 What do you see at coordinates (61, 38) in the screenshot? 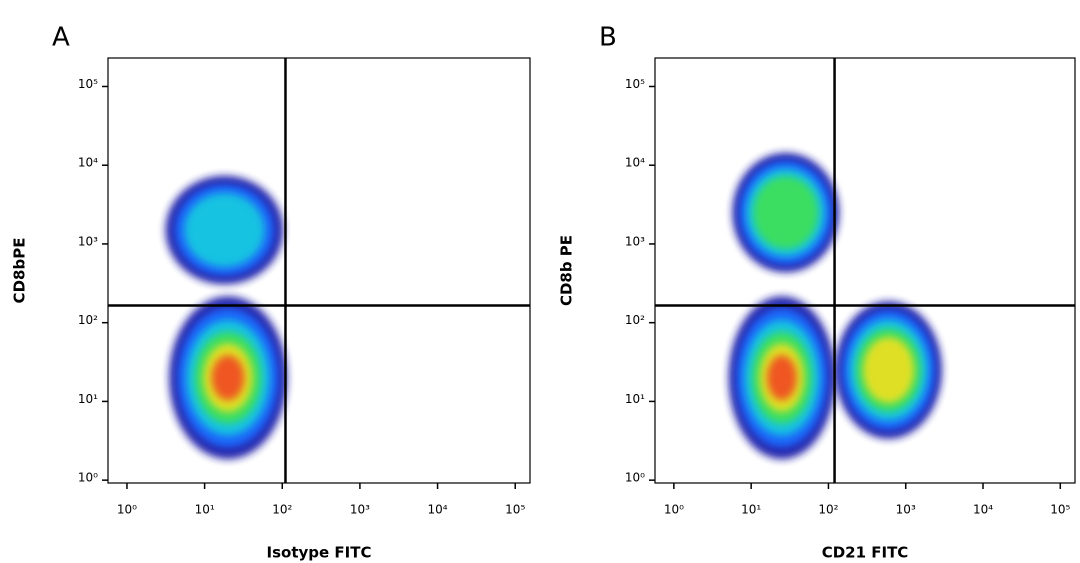
I see `panel-label: A` at bounding box center [61, 38].